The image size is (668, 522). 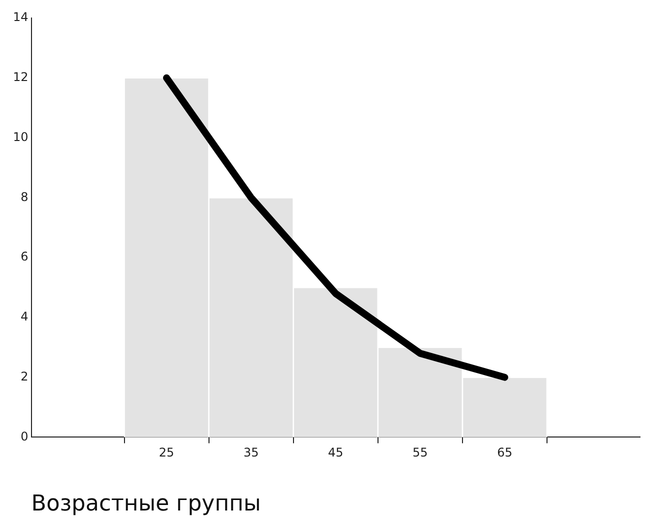 What do you see at coordinates (20, 137) in the screenshot?
I see `y-tick-label: 10` at bounding box center [20, 137].